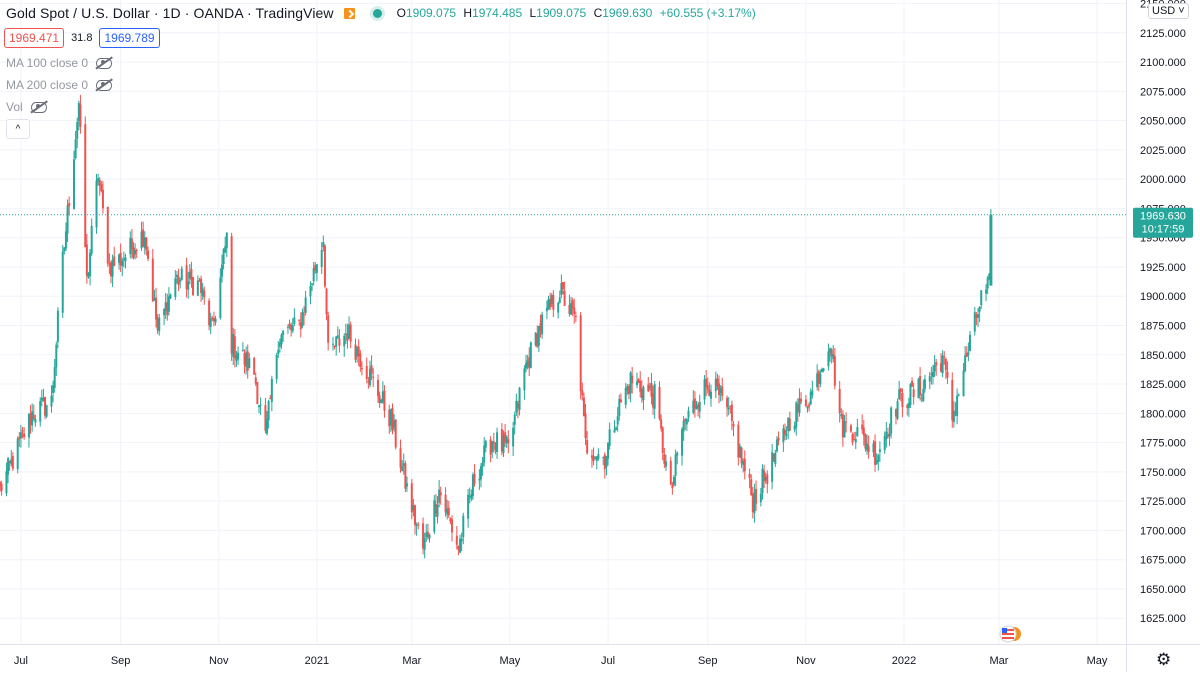 The width and height of the screenshot is (1200, 677). Describe the element at coordinates (59, 85) in the screenshot. I see `indicator-ma200: MA 200 close 0` at that location.